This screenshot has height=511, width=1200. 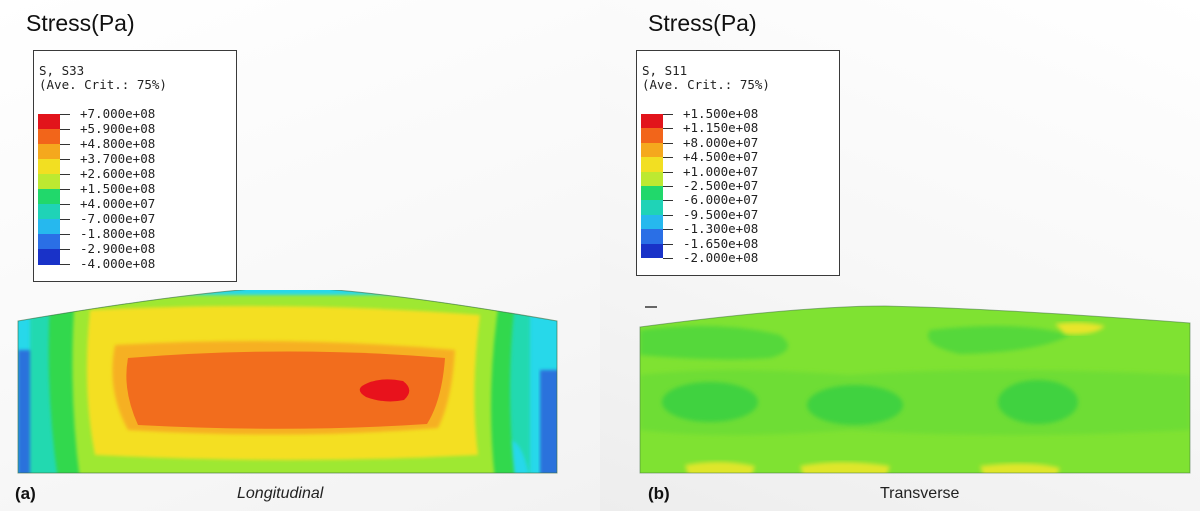 What do you see at coordinates (62, 70) in the screenshot?
I see `legend-variable: S, S33` at bounding box center [62, 70].